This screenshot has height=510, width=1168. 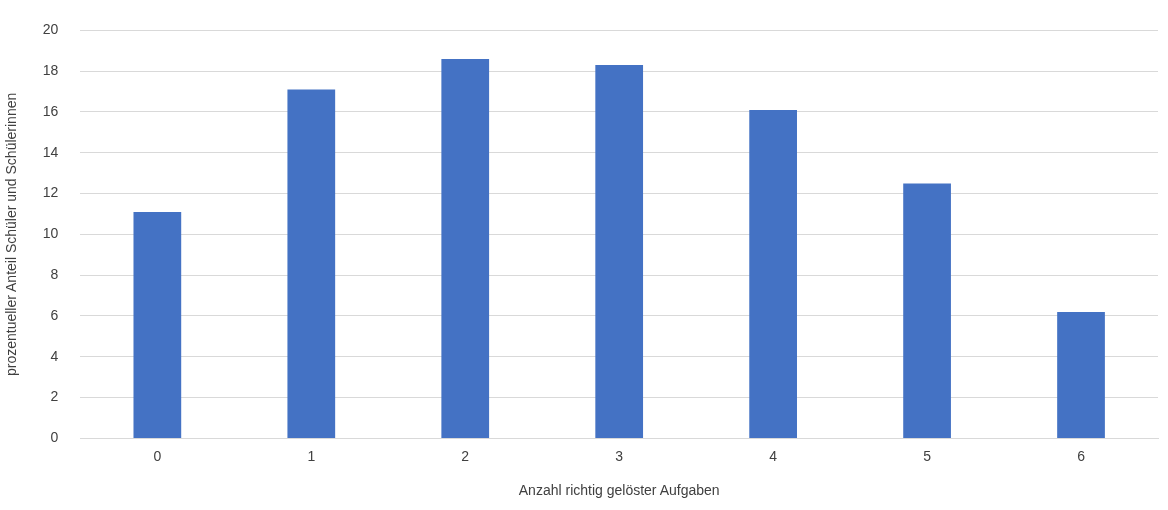 What do you see at coordinates (465, 455) in the screenshot?
I see `x-tick-label: 2` at bounding box center [465, 455].